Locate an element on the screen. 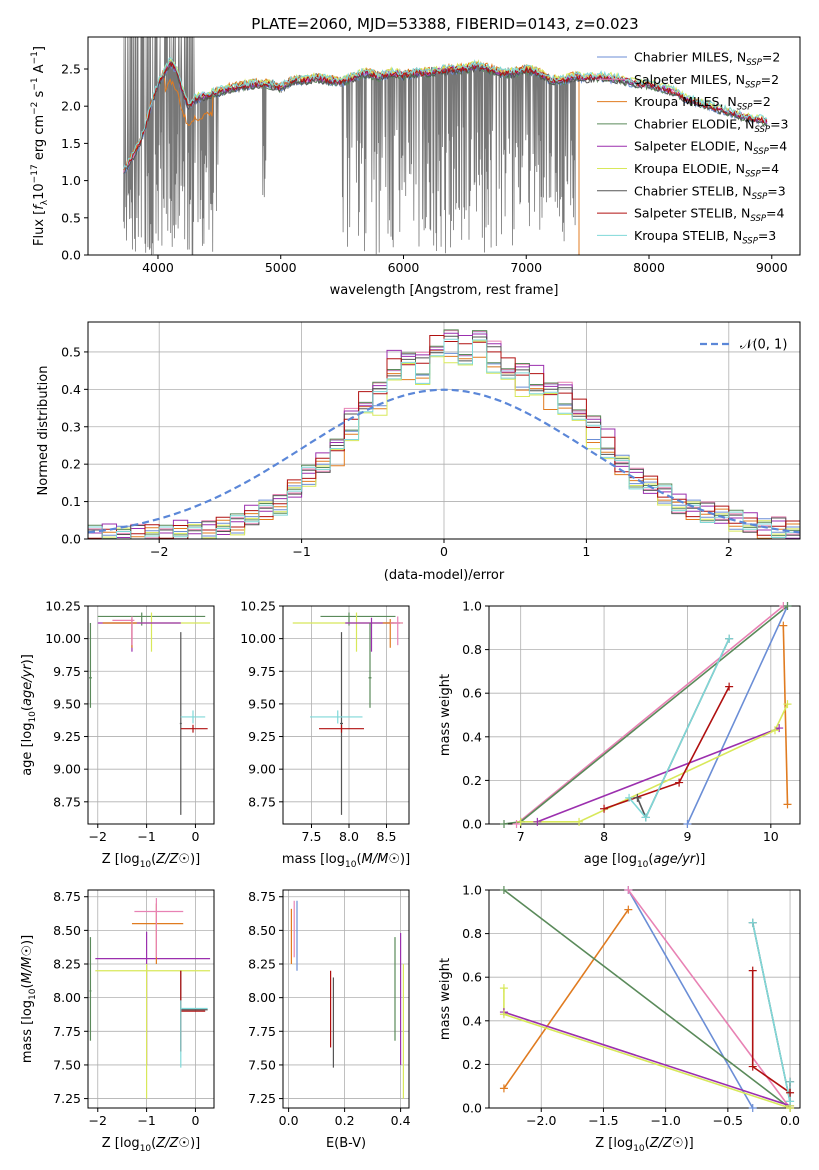 The image size is (819, 1170). legend-label: Chabrier MILES, NSSP=2 is located at coordinates (707, 59).